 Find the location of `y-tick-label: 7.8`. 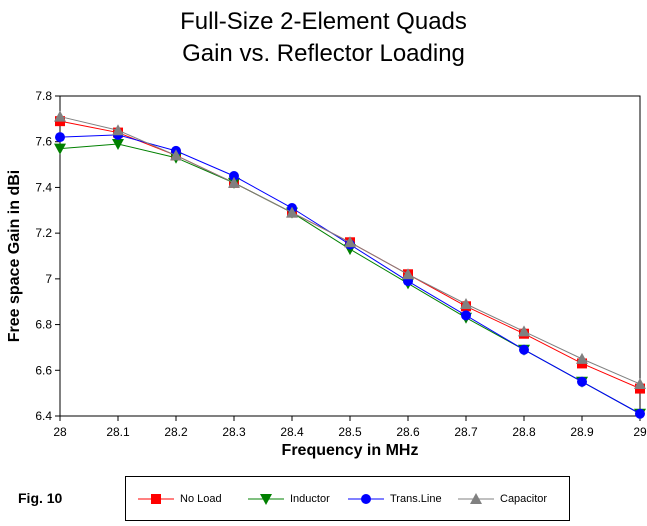

y-tick-label: 7.8 is located at coordinates (43, 96).